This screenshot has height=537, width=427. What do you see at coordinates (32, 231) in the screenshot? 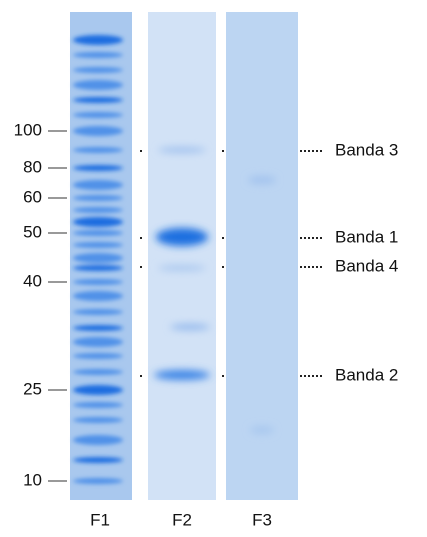
I see `marker-label: 50` at bounding box center [32, 231].